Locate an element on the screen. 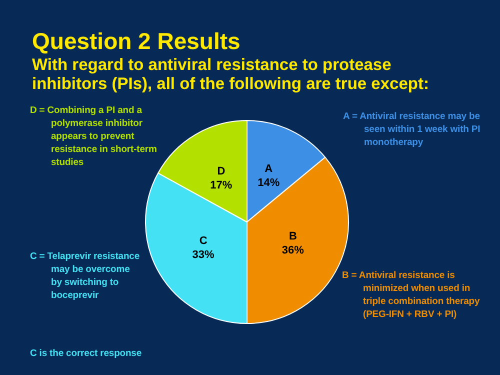 Image resolution: width=500 pixels, height=375 pixels. data-label: 33% is located at coordinates (203, 254).